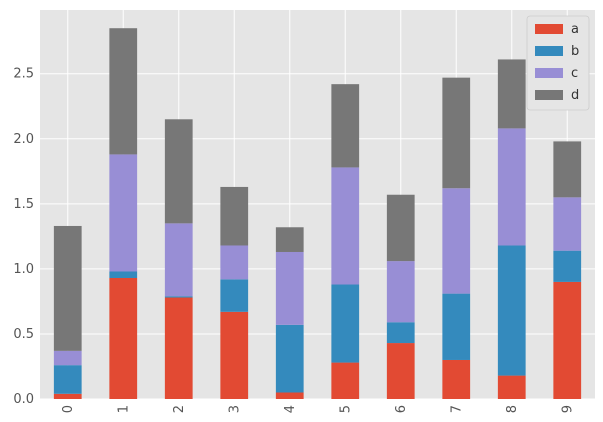 The width and height of the screenshot is (603, 422). Describe the element at coordinates (549, 73) in the screenshot. I see `legend-swatch-c` at that location.